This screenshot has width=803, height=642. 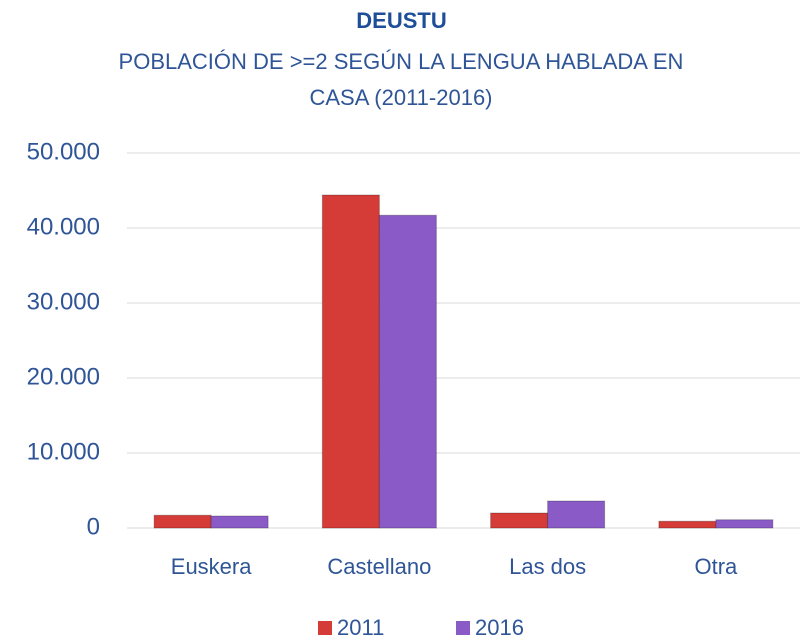 What do you see at coordinates (63, 151) in the screenshot?
I see `y-tick-label: 50.000` at bounding box center [63, 151].